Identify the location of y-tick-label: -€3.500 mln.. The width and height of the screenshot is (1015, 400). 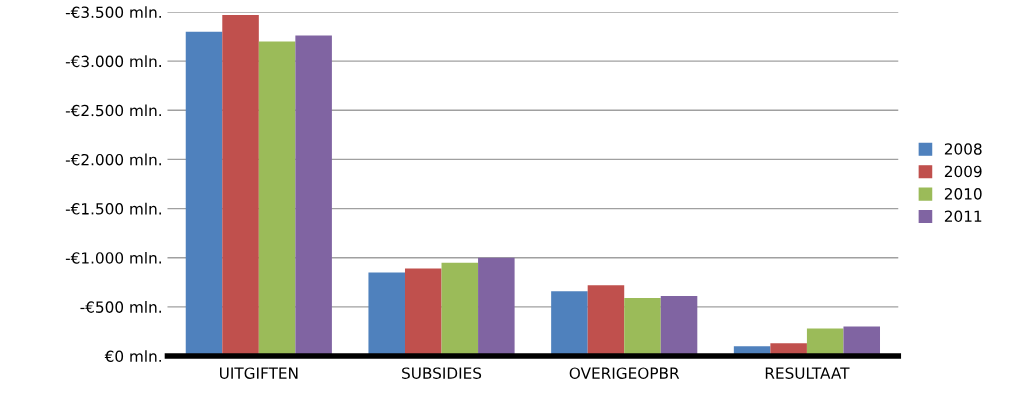
(113, 12).